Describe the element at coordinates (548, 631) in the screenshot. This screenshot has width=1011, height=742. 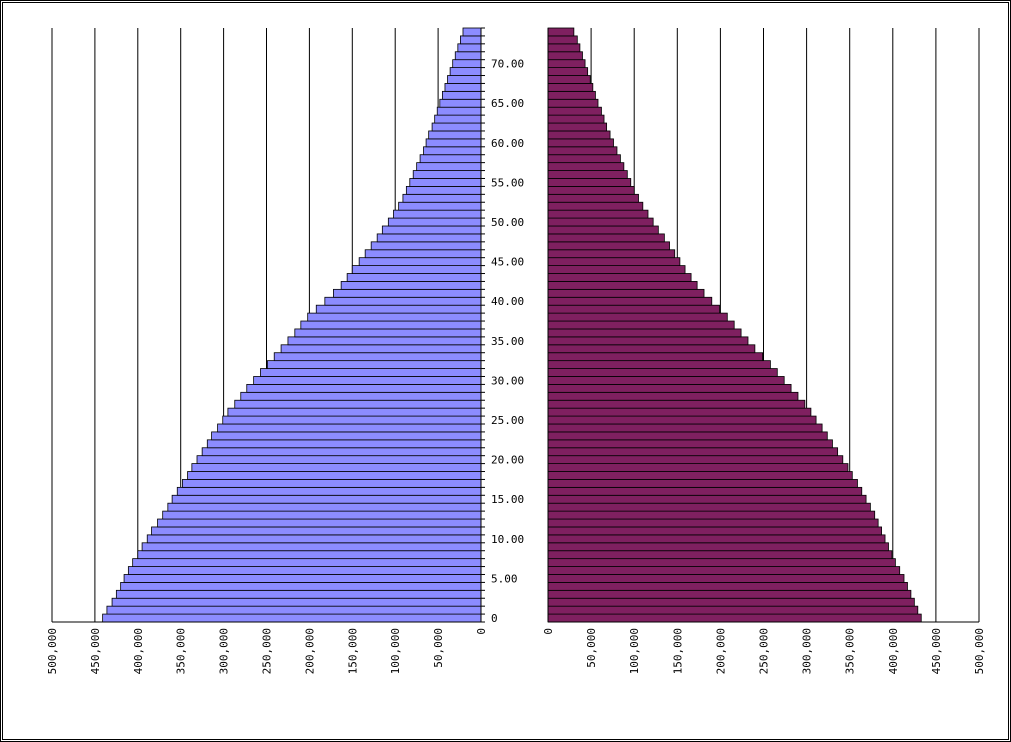
I see `right-x-tick-label: 0` at that location.